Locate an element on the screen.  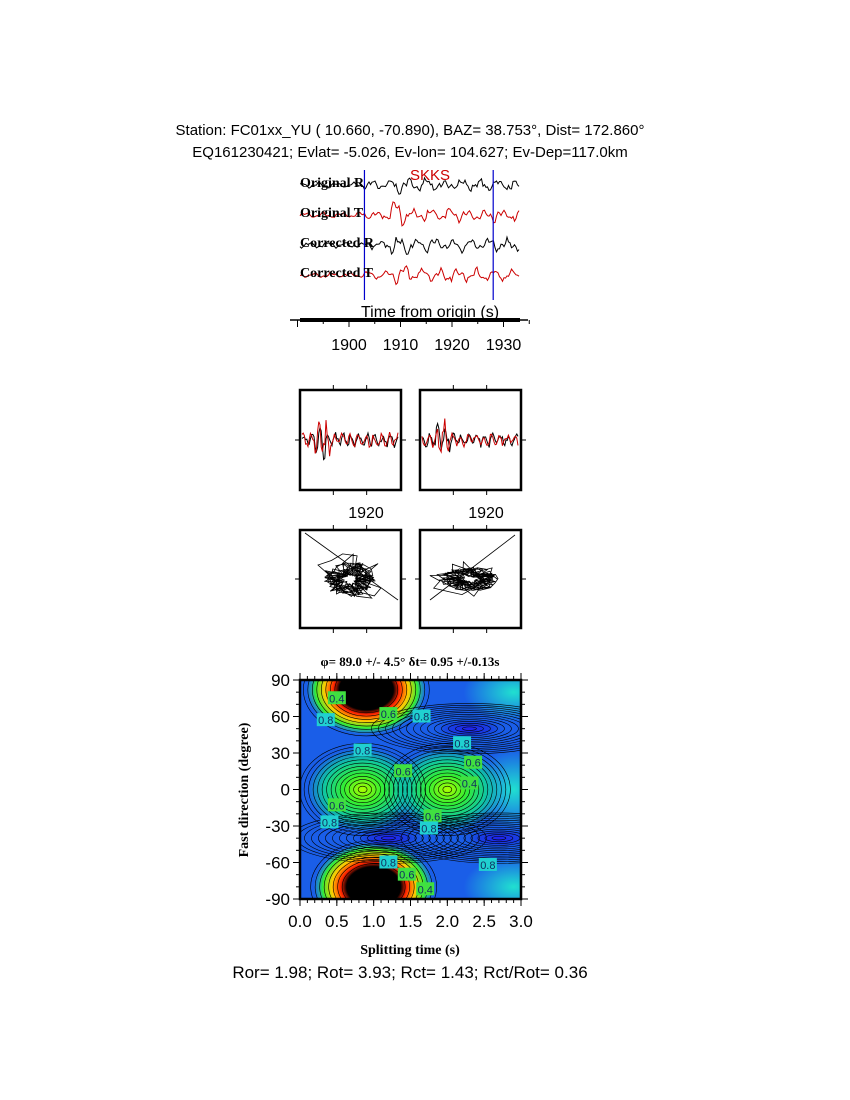
trace-label: Original T is located at coordinates (332, 213).